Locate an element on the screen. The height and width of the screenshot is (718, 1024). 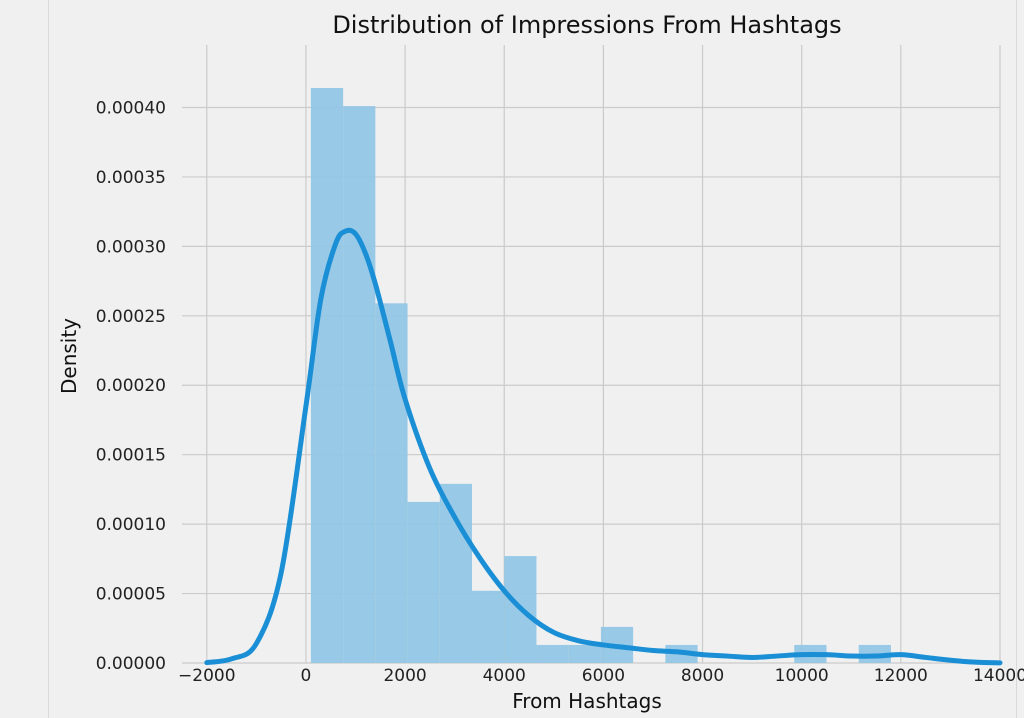
y-tick-label: 0.00010 is located at coordinates (131, 525).